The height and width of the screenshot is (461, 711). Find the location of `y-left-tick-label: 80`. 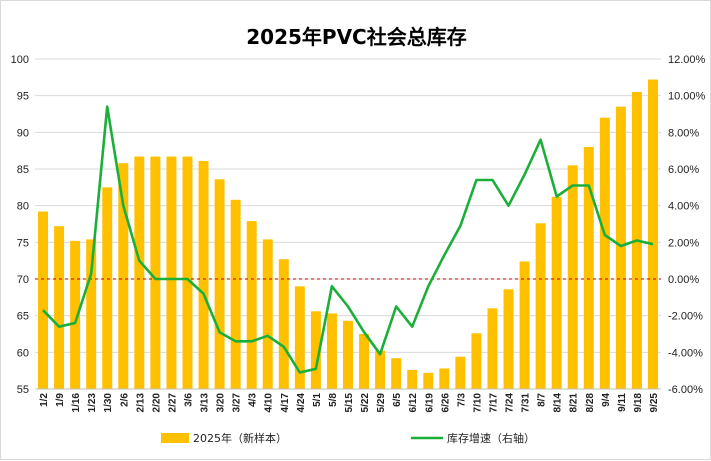

y-left-tick-label: 80 is located at coordinates (23, 207).